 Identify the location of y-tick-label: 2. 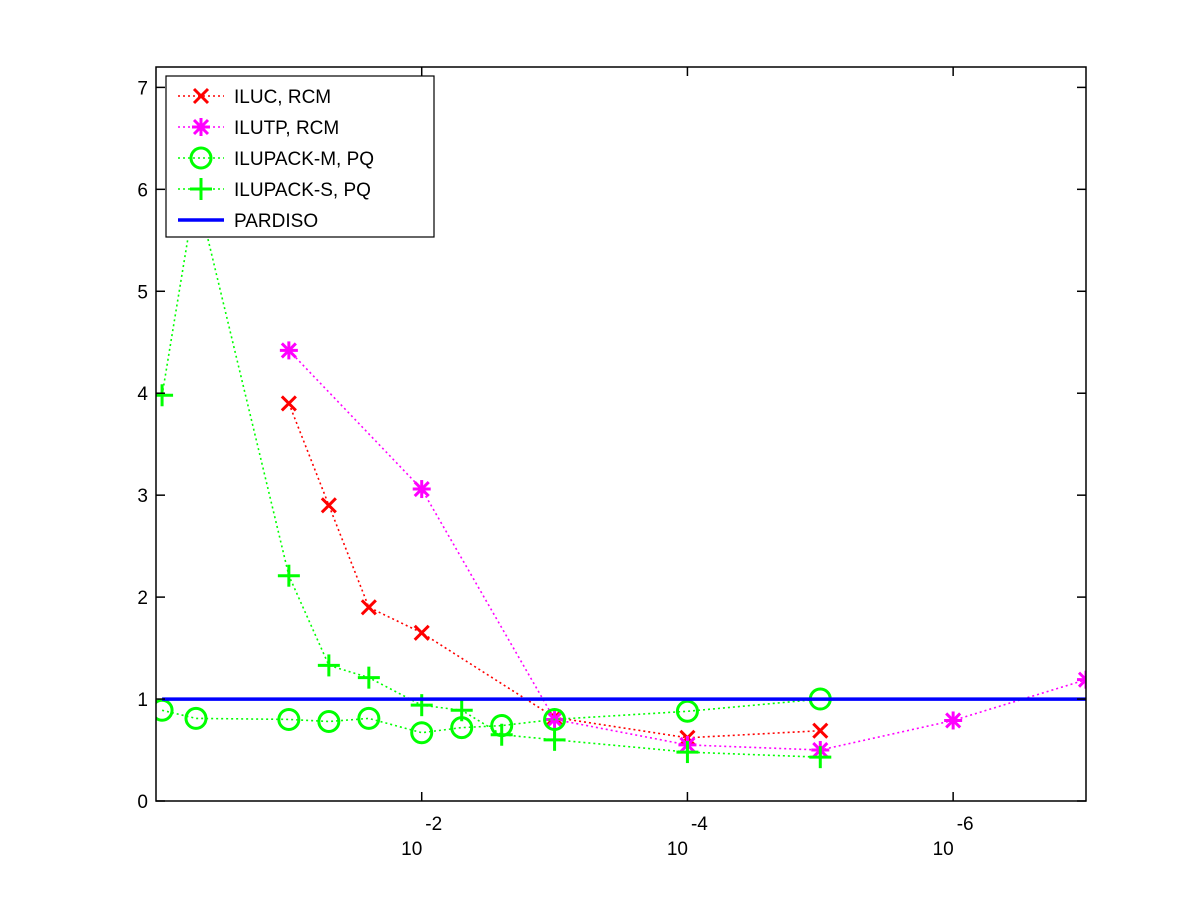
(142, 598).